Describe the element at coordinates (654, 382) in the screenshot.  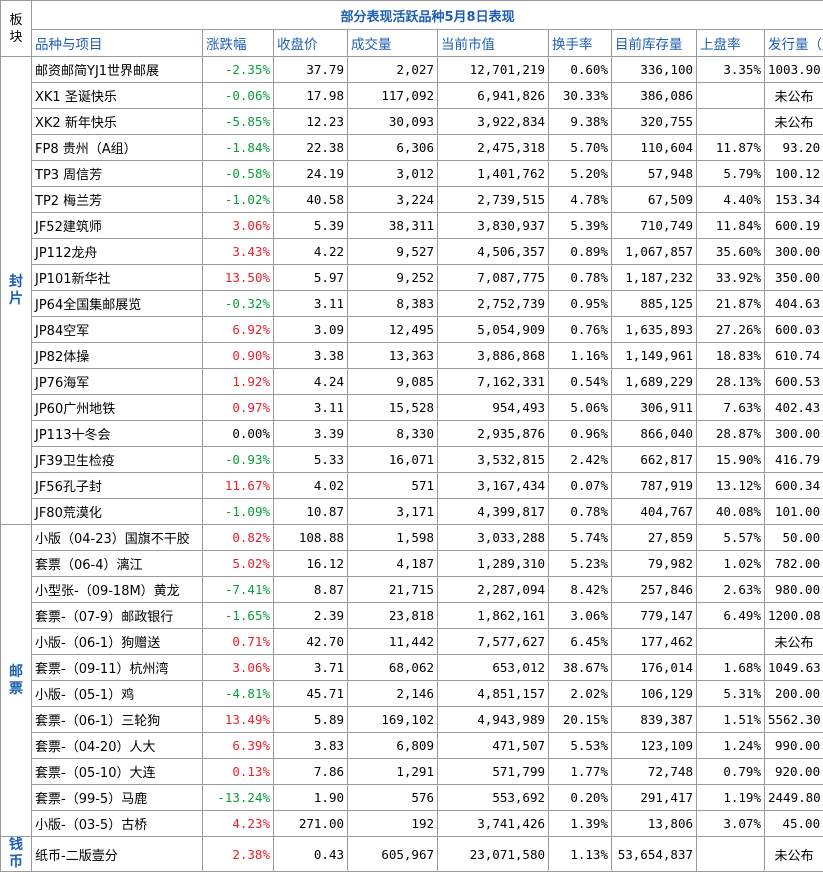
I see `row-stock: 1,689,229` at that location.